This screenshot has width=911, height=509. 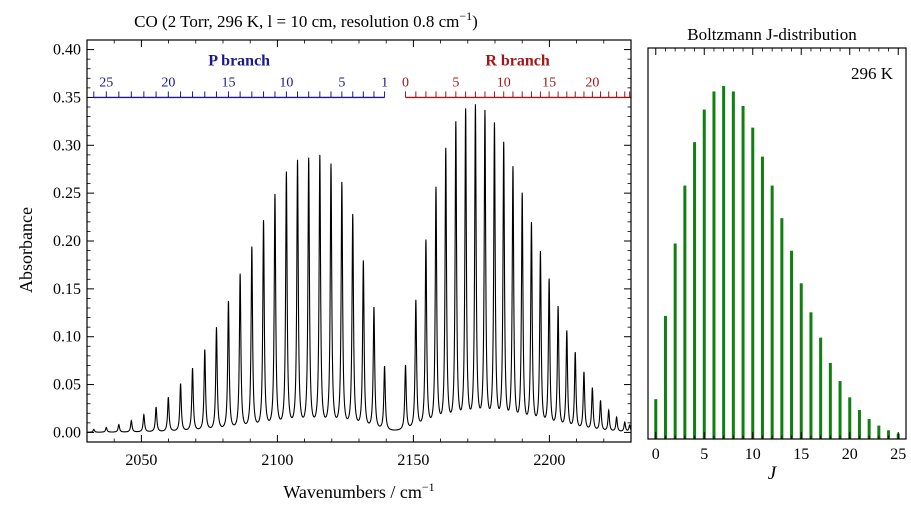 What do you see at coordinates (106, 82) in the screenshot?
I see `rotational-label: 25` at bounding box center [106, 82].